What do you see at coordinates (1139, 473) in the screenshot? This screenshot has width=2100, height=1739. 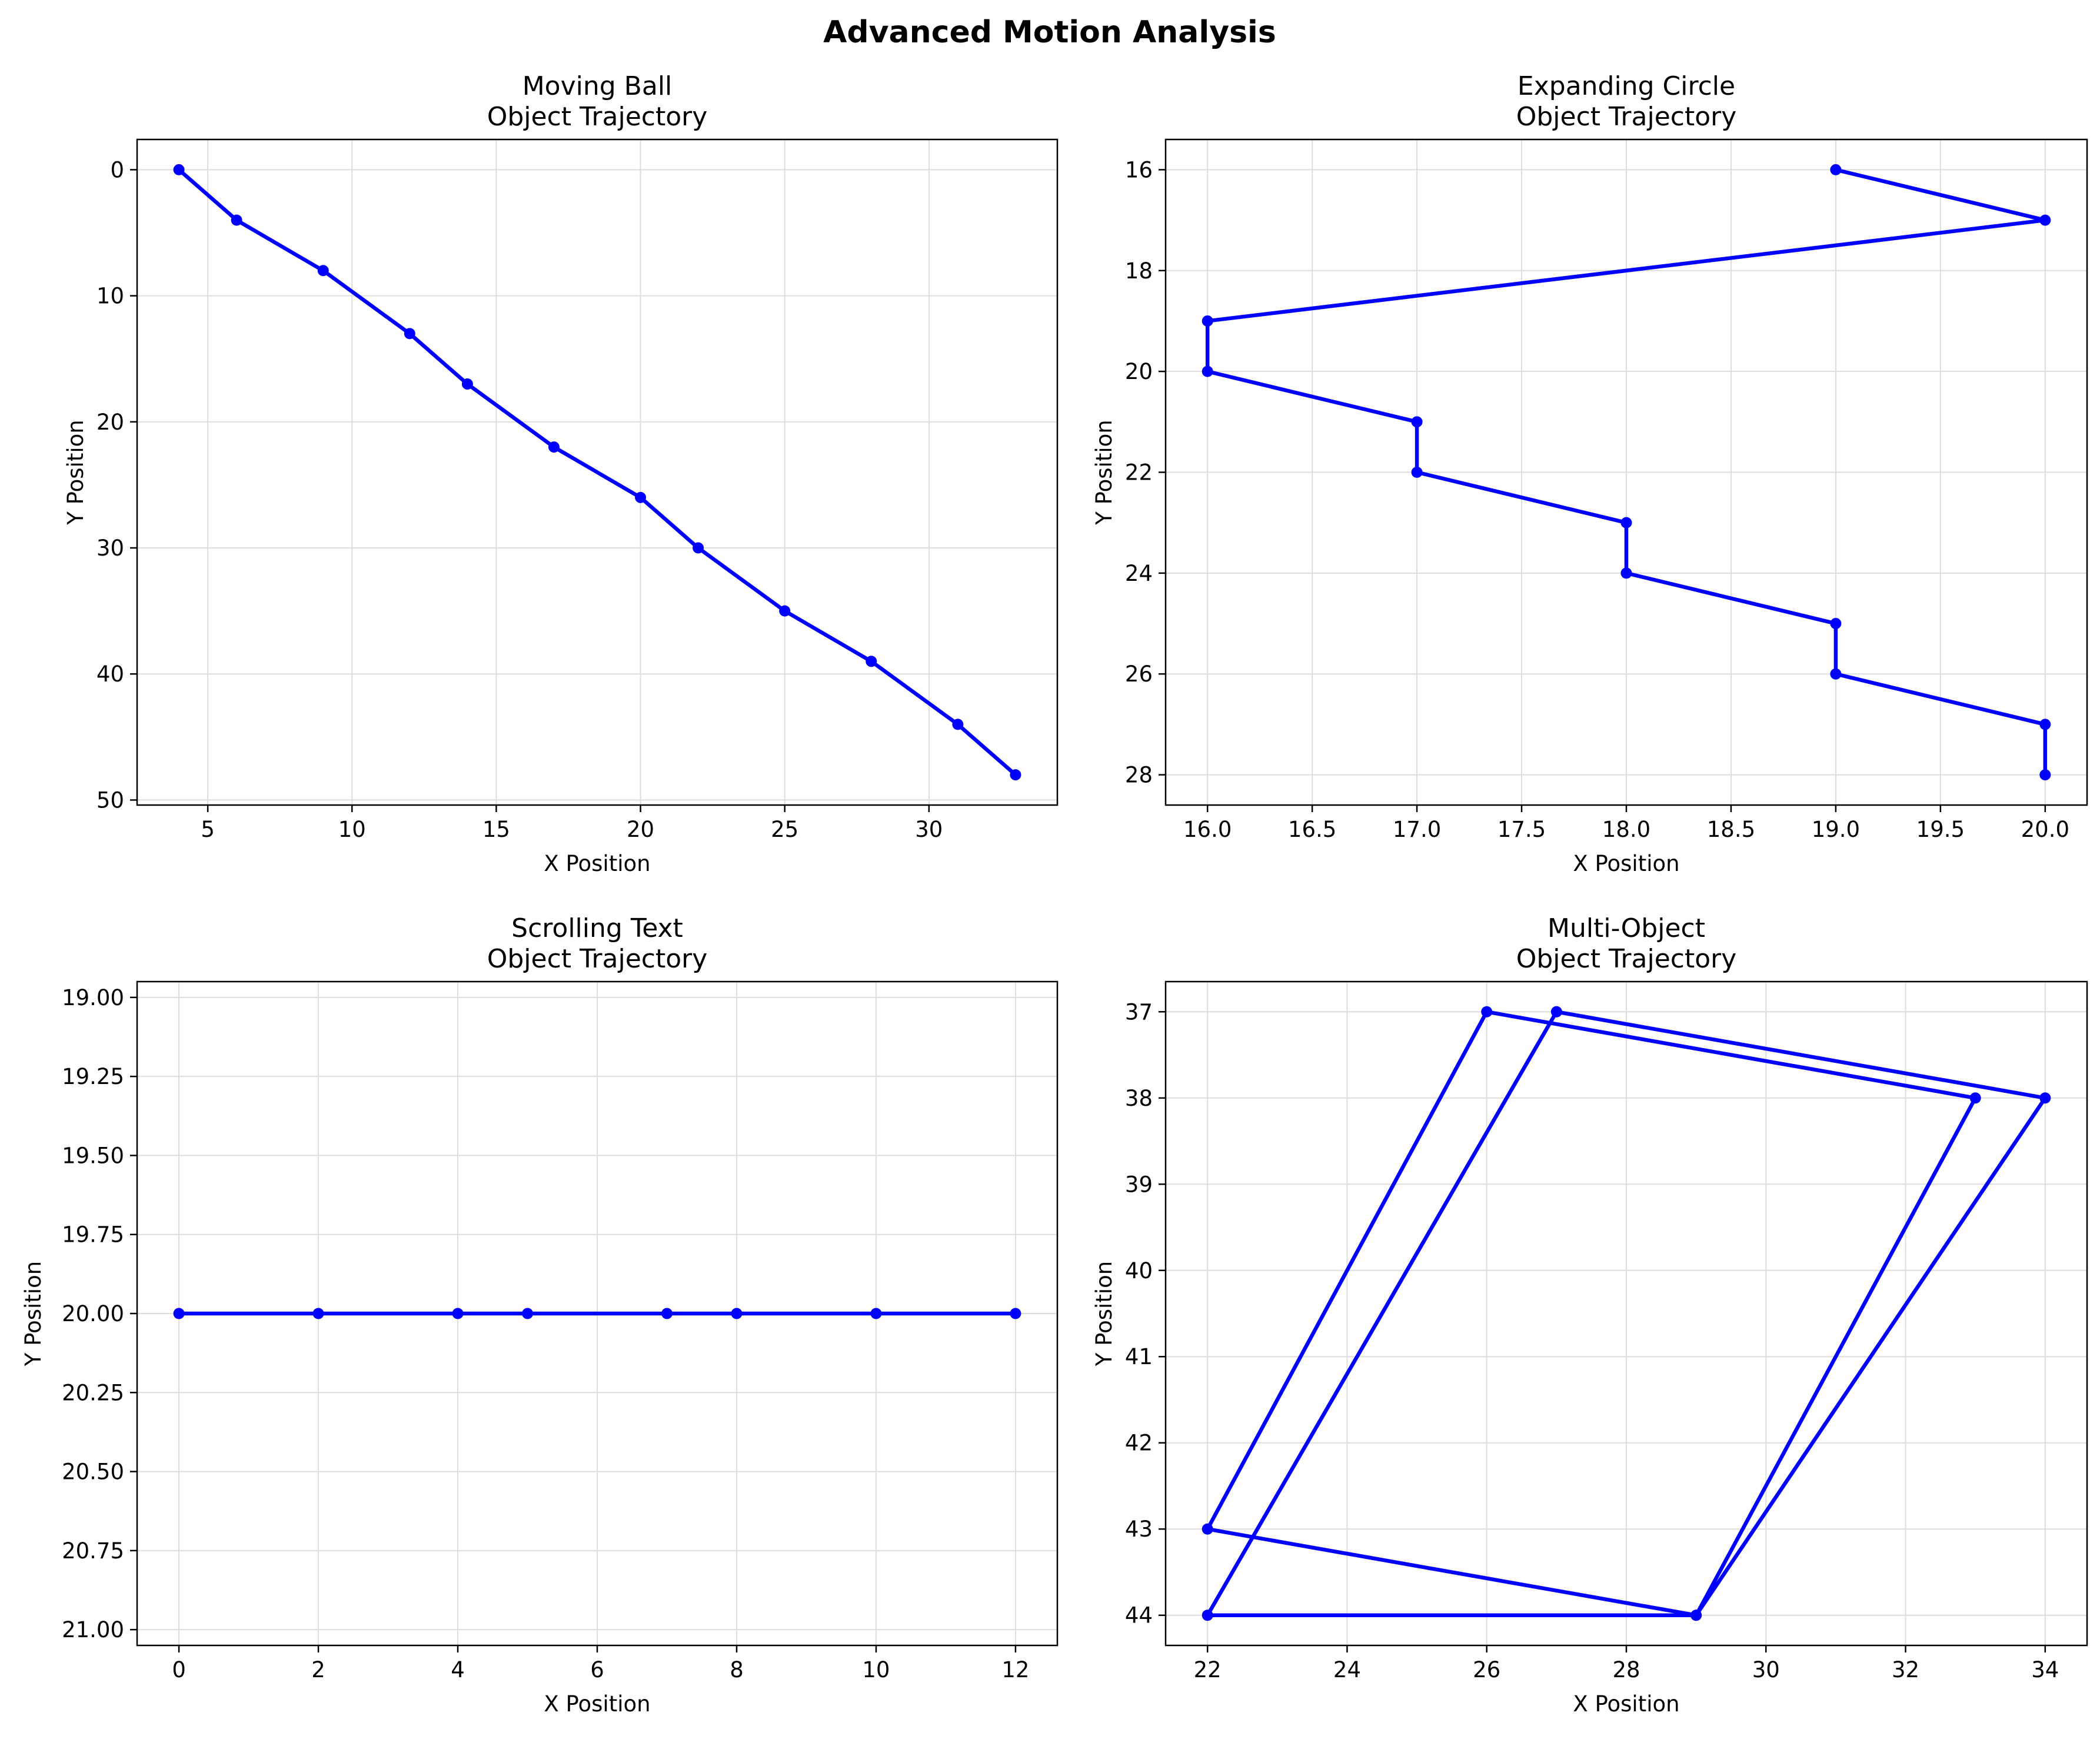 I see `expanding-circle-ytick-label-3: 22` at bounding box center [1139, 473].